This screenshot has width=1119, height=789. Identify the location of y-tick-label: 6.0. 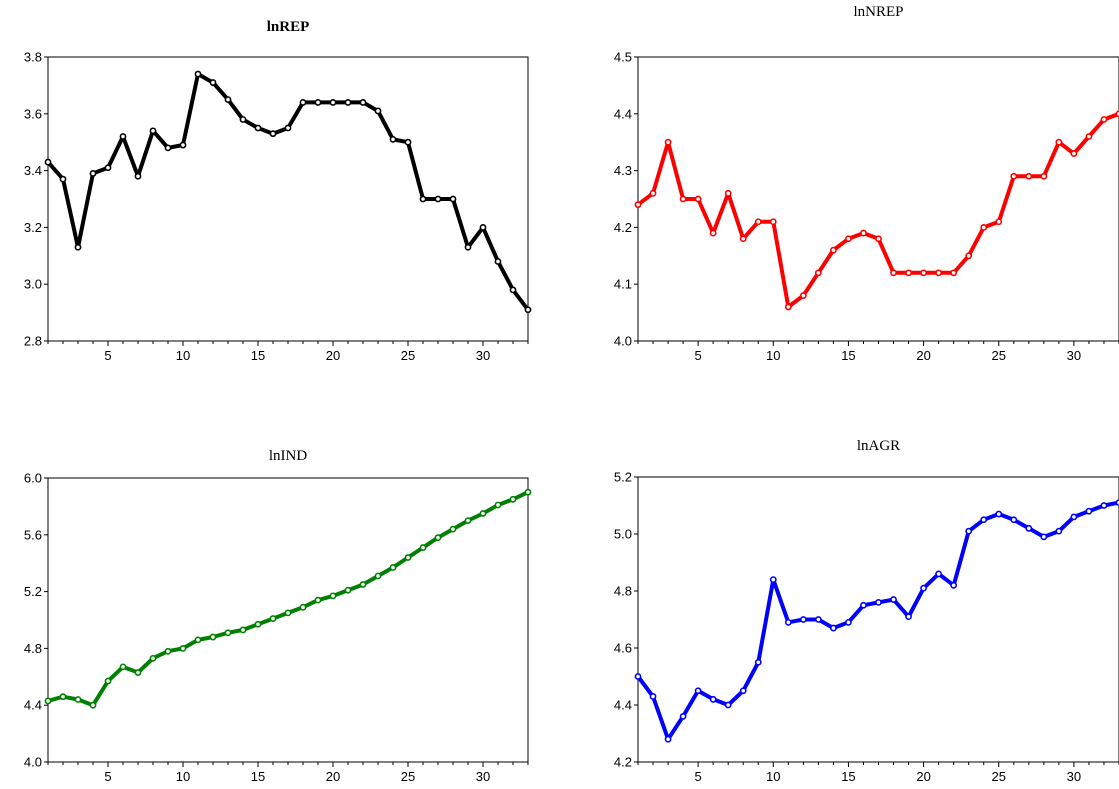
(33, 478).